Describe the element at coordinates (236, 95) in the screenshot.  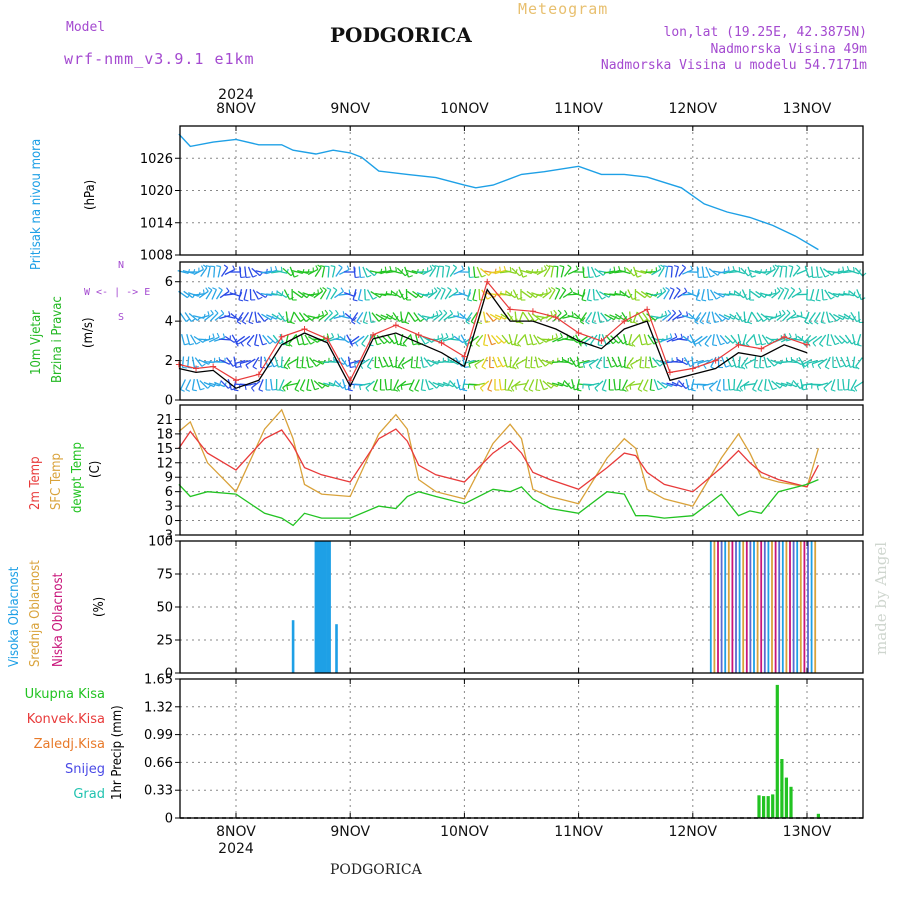
I see `year-label-top: 2024` at that location.